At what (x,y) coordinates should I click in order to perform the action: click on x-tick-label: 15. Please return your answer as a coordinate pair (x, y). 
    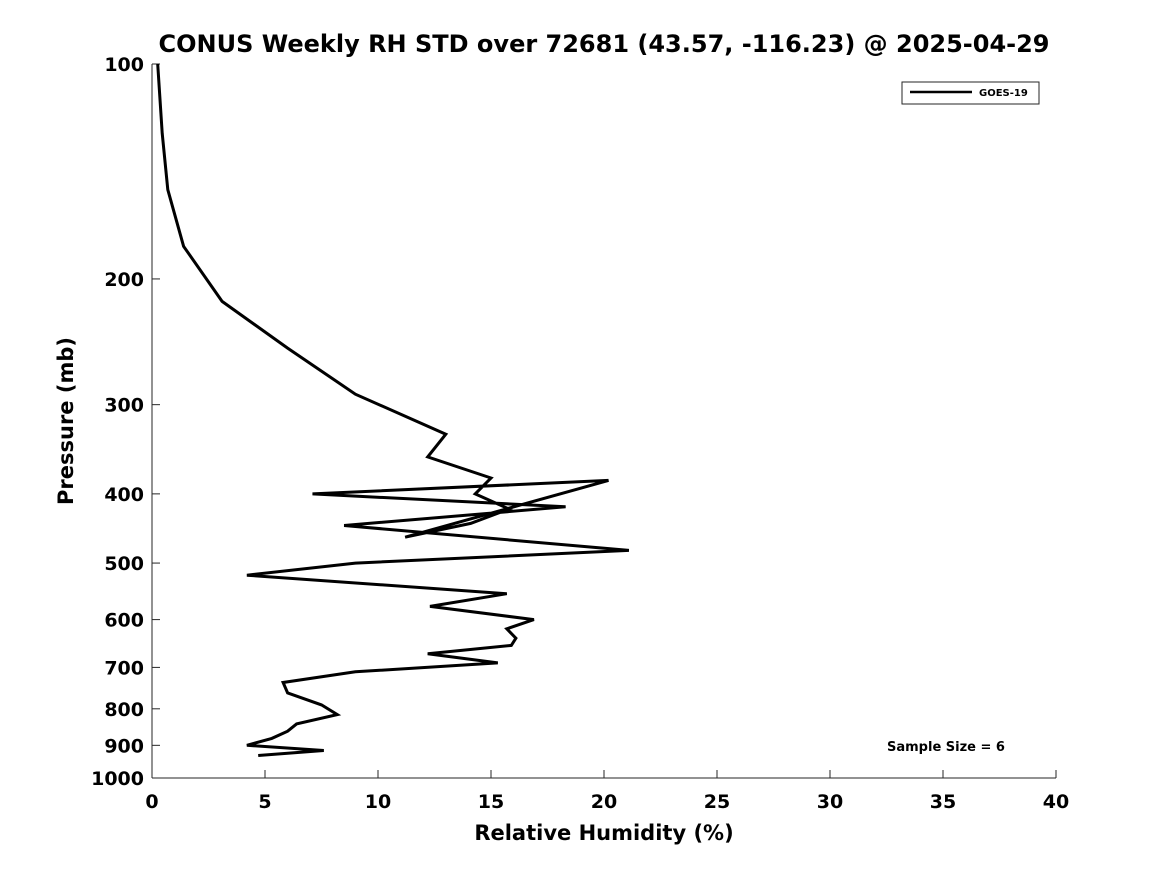
    Looking at the image, I should click on (491, 802).